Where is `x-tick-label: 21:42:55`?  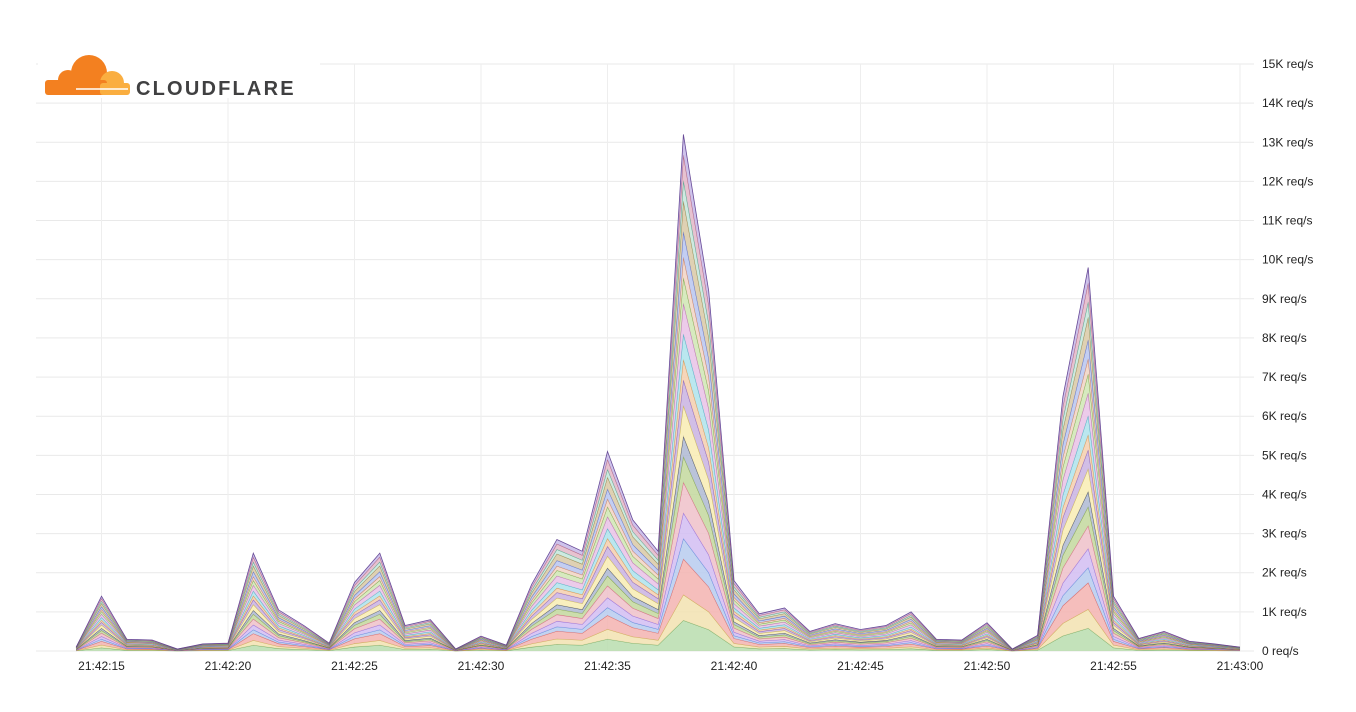
x-tick-label: 21:42:55 is located at coordinates (1113, 666).